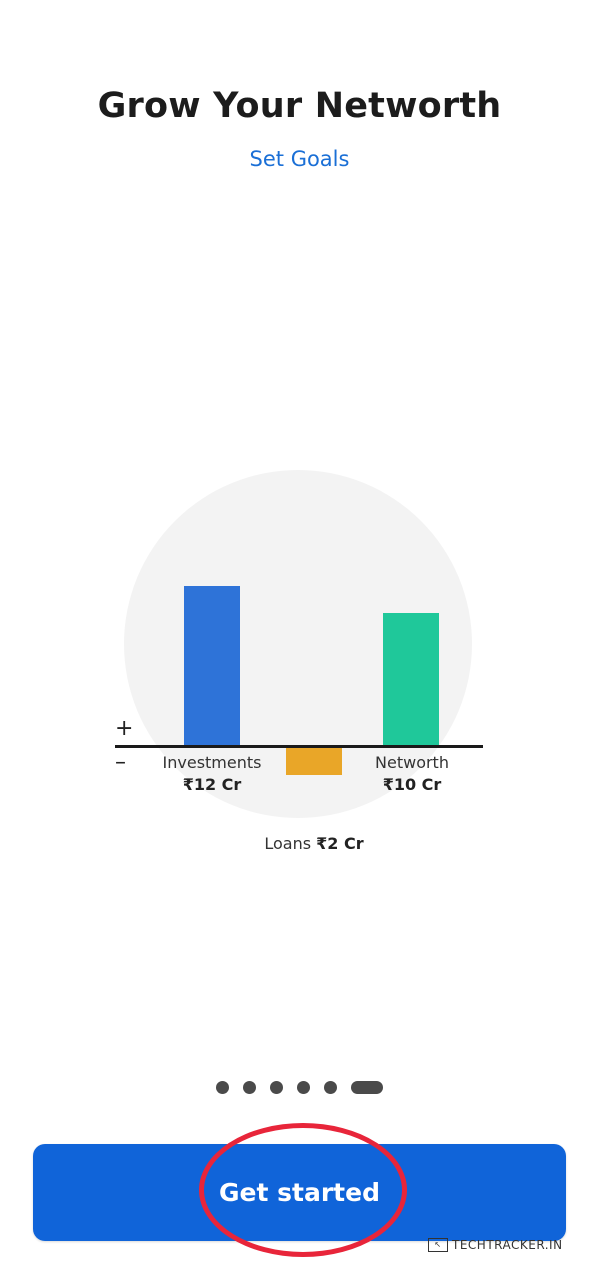 The height and width of the screenshot is (1280, 599). Describe the element at coordinates (299, 106) in the screenshot. I see `page-title: Grow Your Networth` at that location.